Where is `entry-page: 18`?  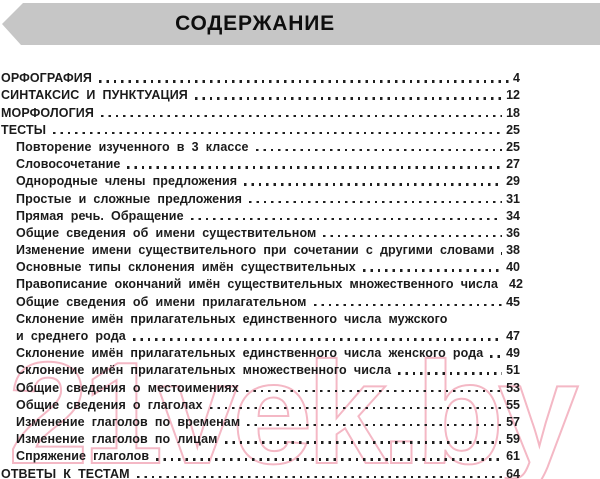 entry-page: 18 is located at coordinates (513, 112).